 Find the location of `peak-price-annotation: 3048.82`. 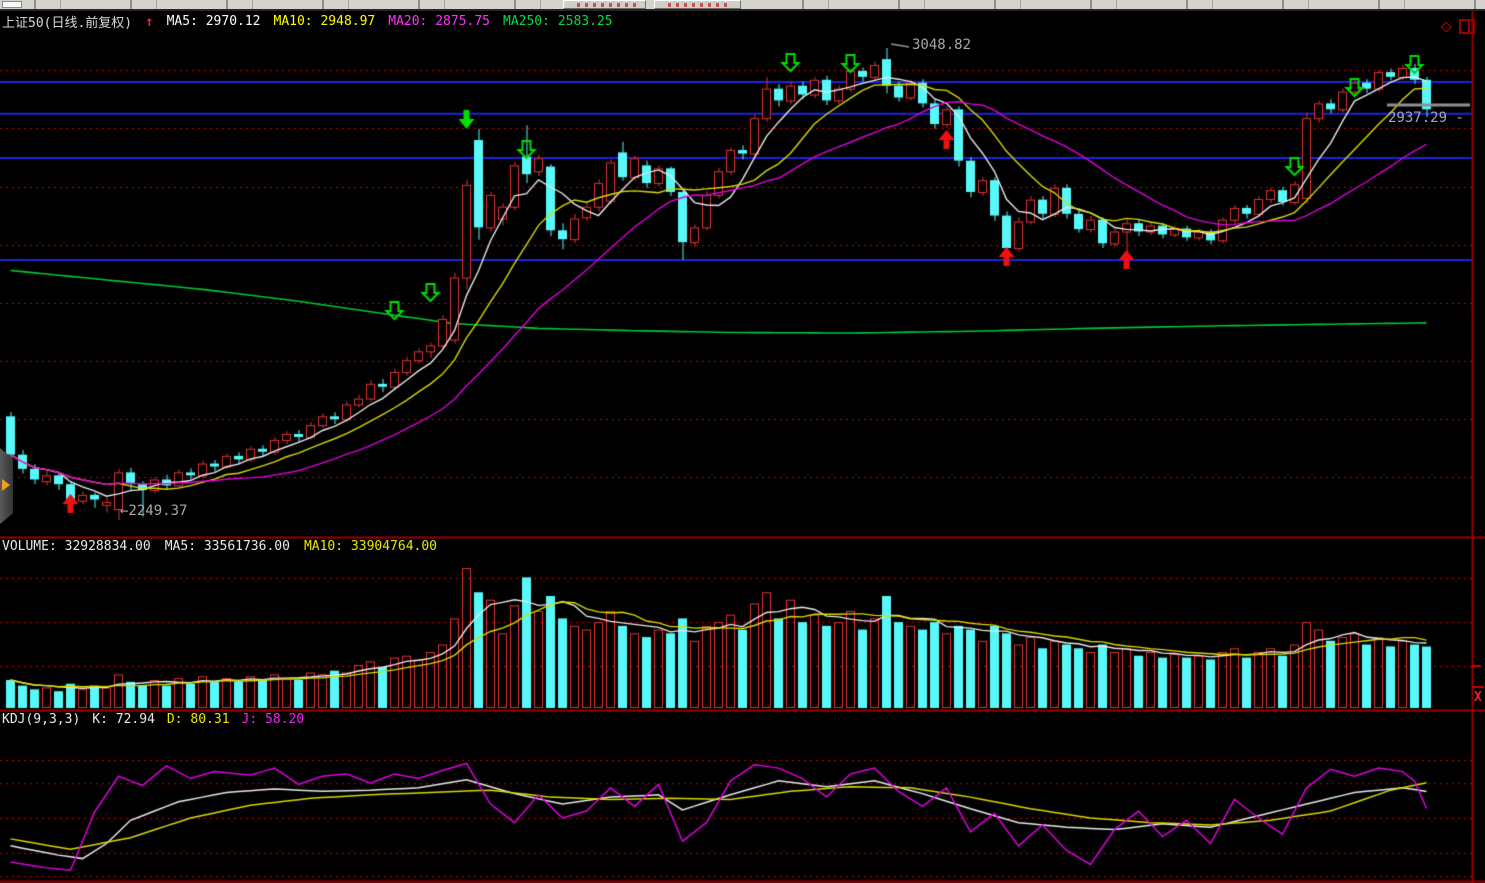

peak-price-annotation: 3048.82 is located at coordinates (942, 45).